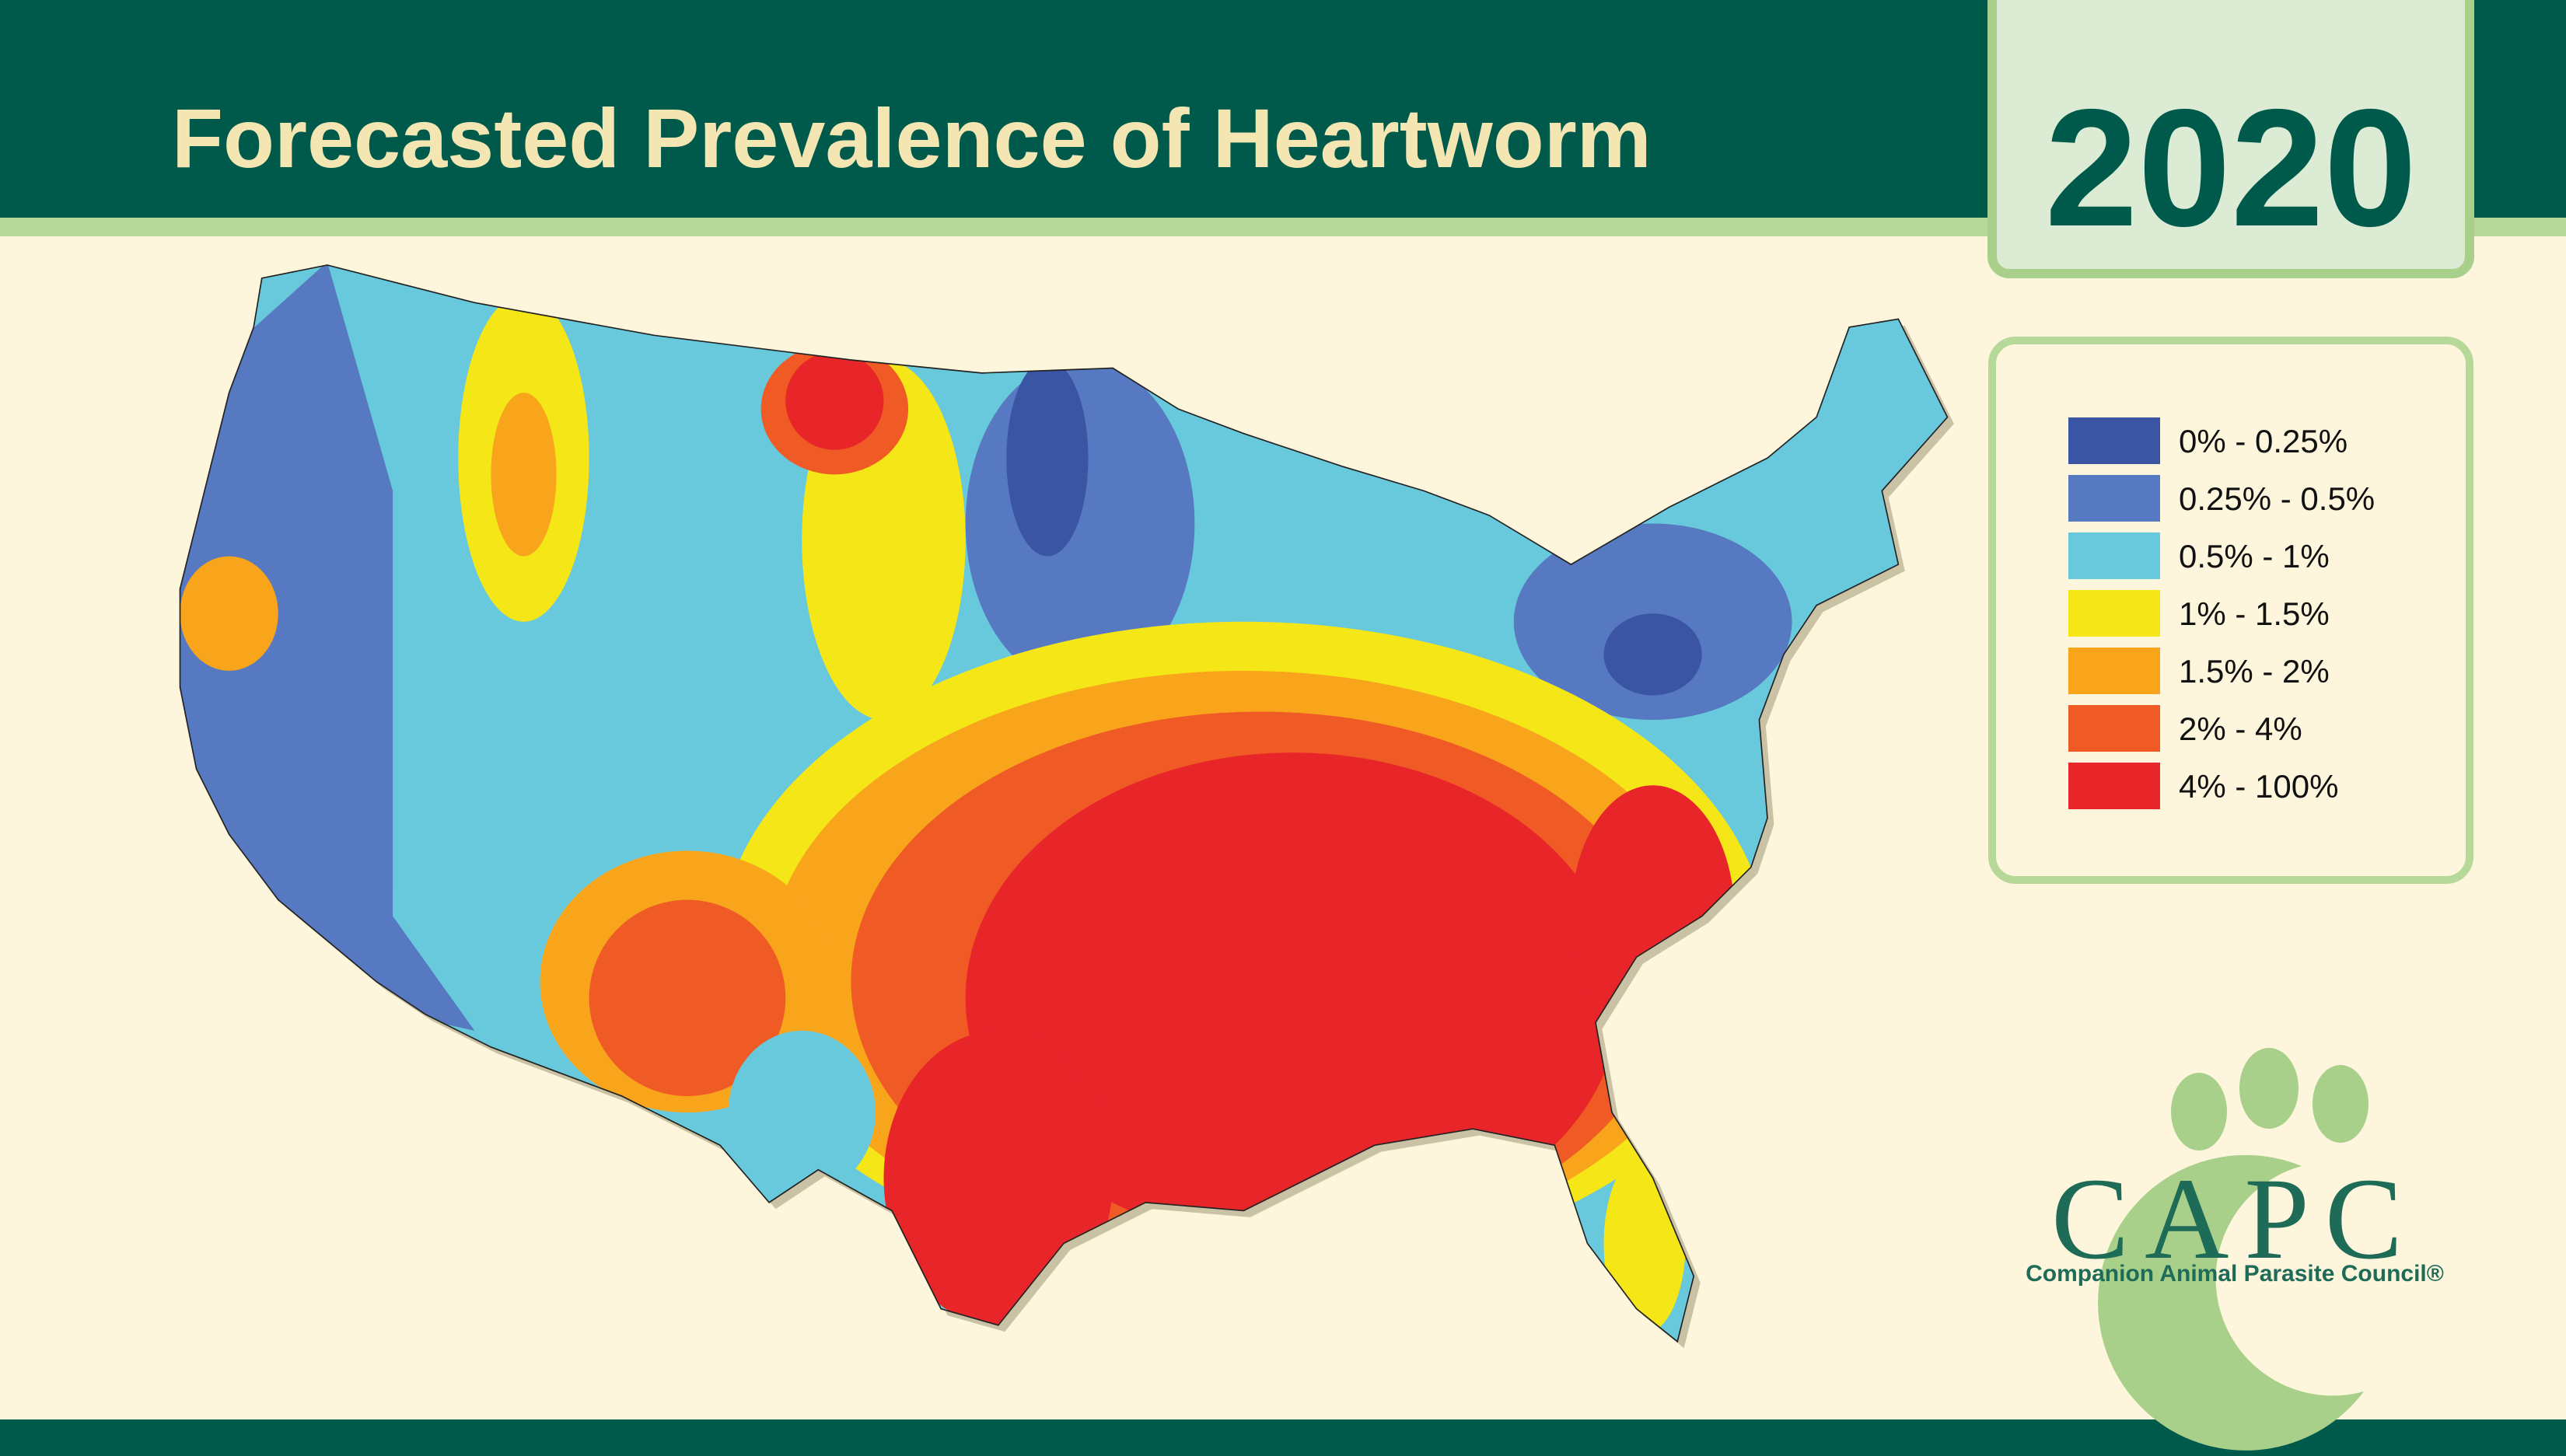  I want to click on paw-pad, so click(2231, 1302).